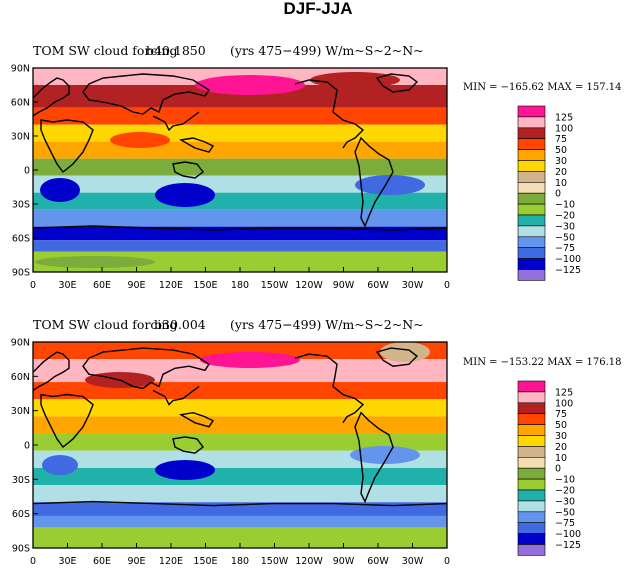  I want to click on lon-tick-label: 90E, so click(136, 561).